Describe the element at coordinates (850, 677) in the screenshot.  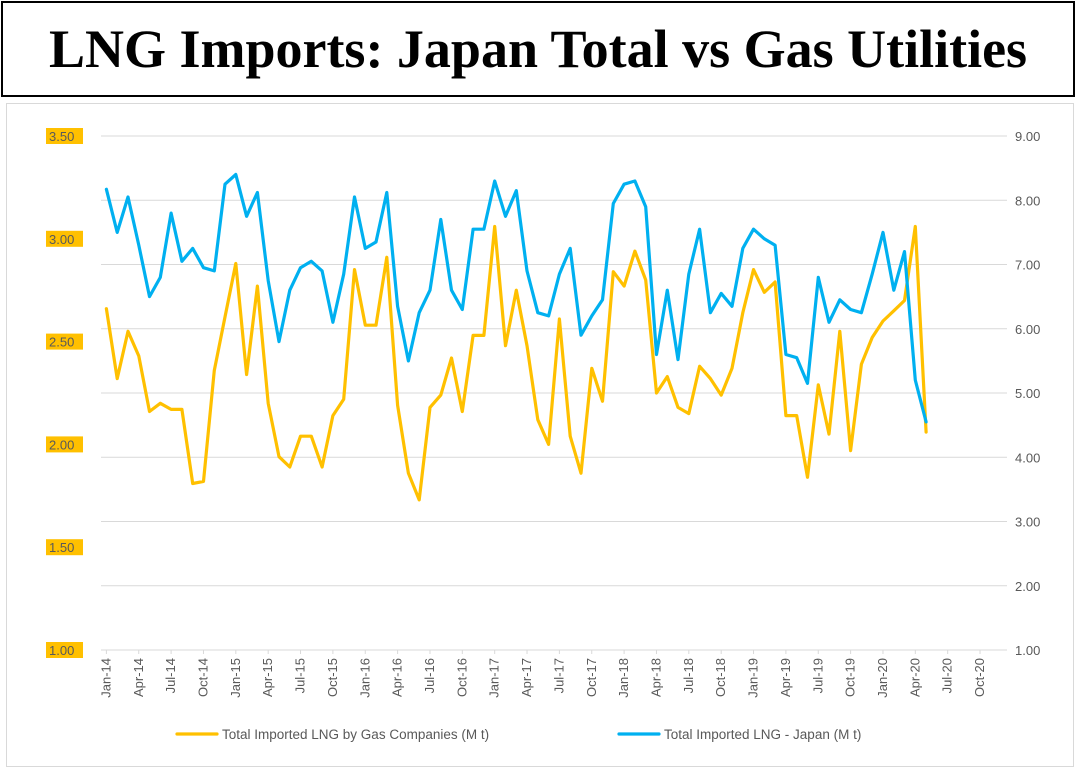
I see `x-tick-label: Oct-19` at that location.